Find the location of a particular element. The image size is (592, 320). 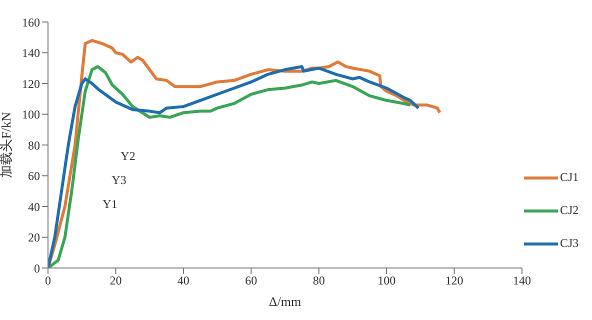

x-axis-title: Δ/mm is located at coordinates (285, 301).